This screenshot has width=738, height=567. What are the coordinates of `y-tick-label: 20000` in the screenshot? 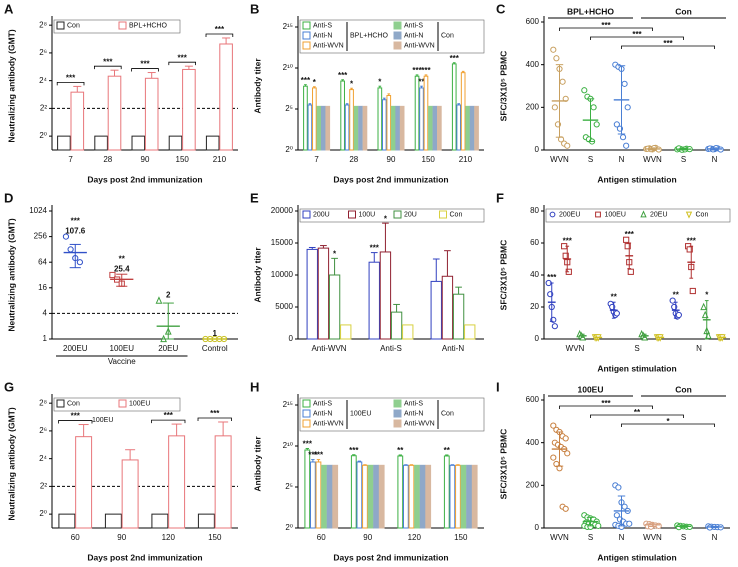 It's located at (282, 210).